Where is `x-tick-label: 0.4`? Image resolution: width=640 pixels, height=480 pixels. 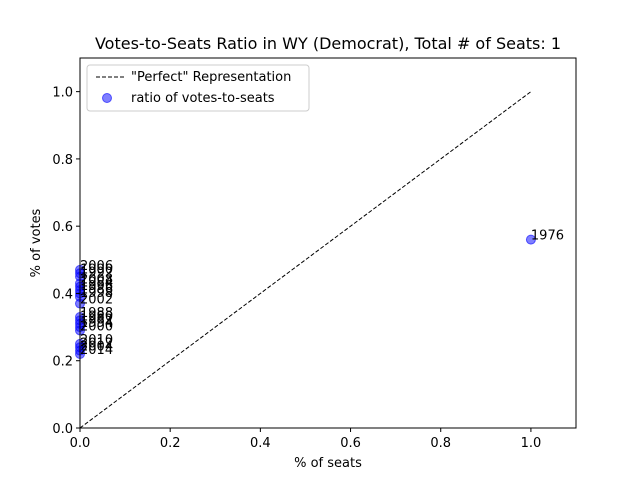
x-tick-label: 0.4 is located at coordinates (260, 443).